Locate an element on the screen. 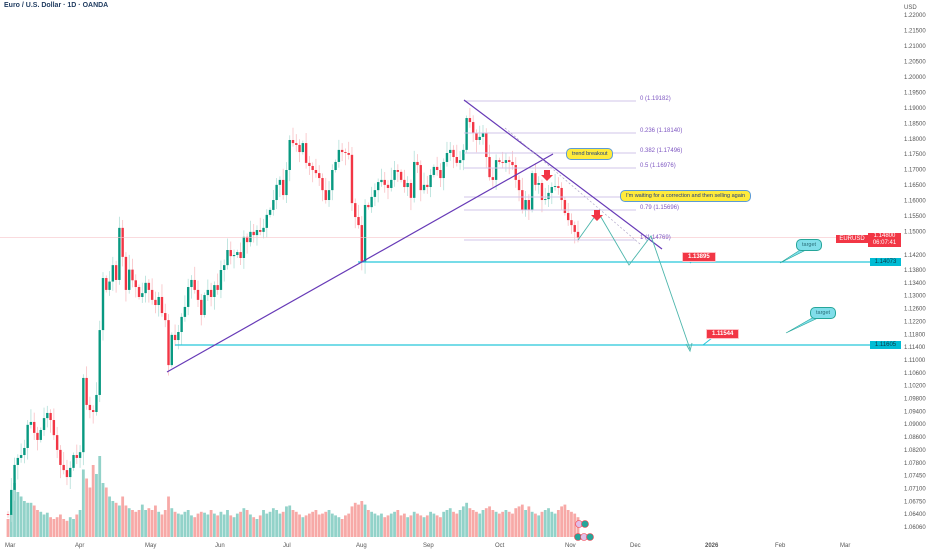 The image size is (932, 550). callout-tail is located at coordinates (802, 325).